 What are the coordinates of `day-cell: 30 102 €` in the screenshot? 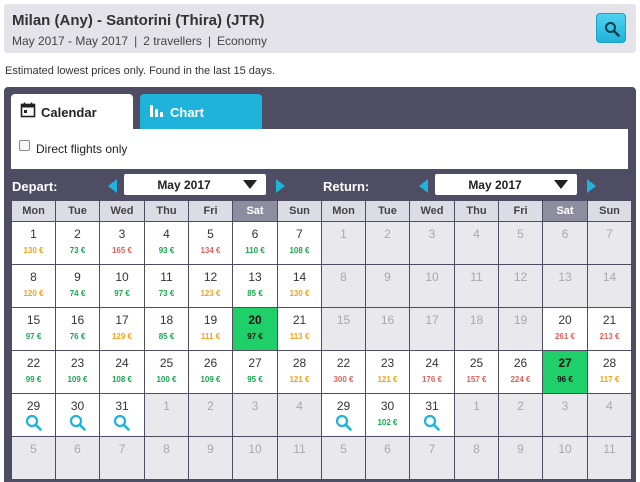 It's located at (387, 415).